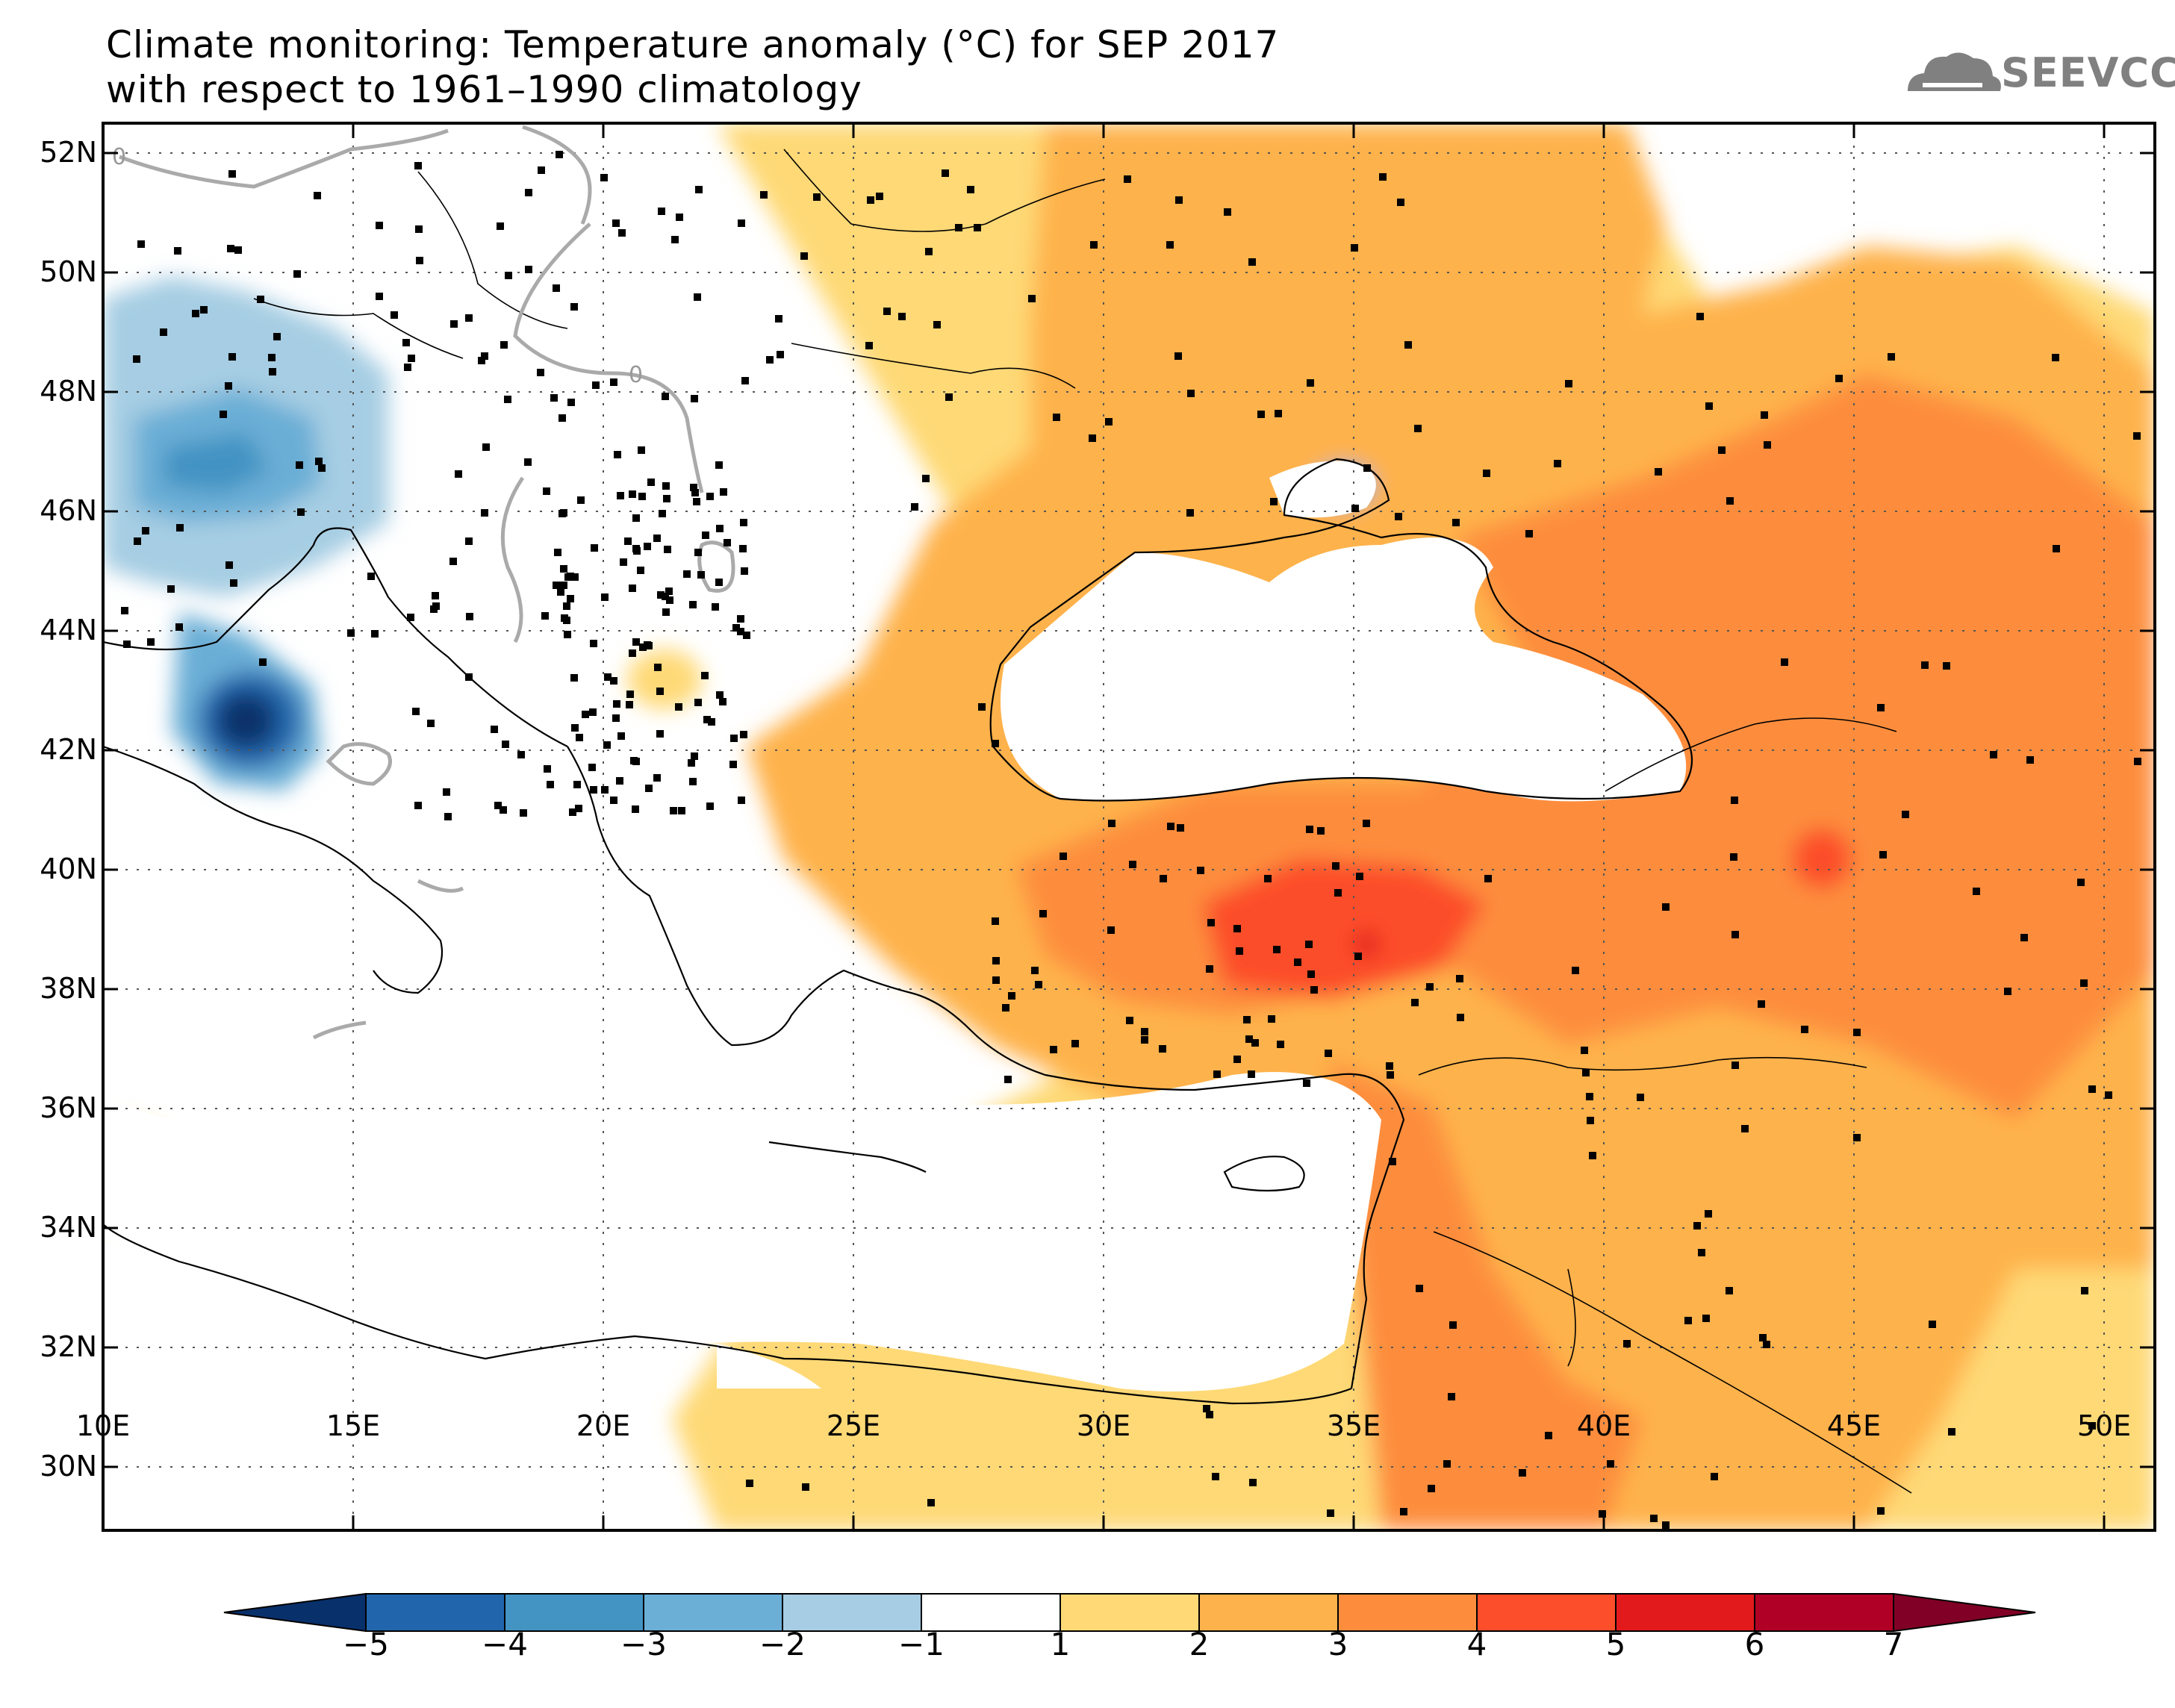 The height and width of the screenshot is (1708, 2175). What do you see at coordinates (782, 1644) in the screenshot?
I see `colorbar-label: −2` at bounding box center [782, 1644].